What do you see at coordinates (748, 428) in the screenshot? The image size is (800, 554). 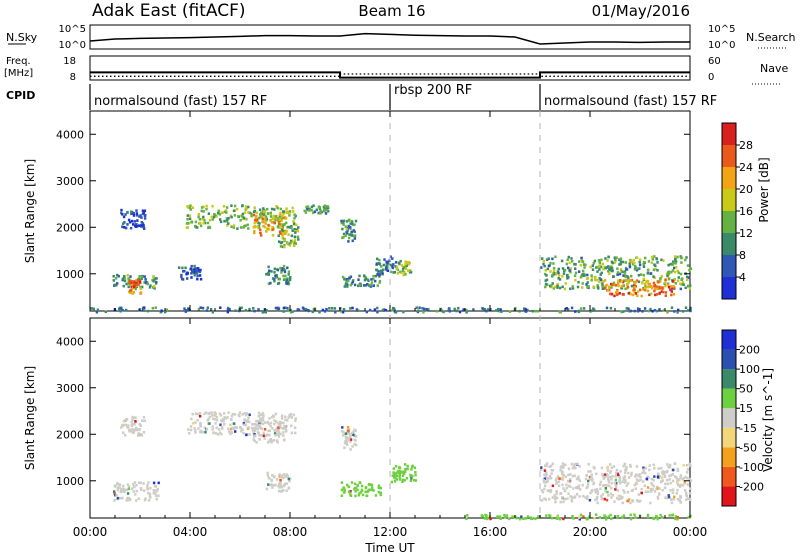 I see `colorbar-tick-label: -15` at bounding box center [748, 428].